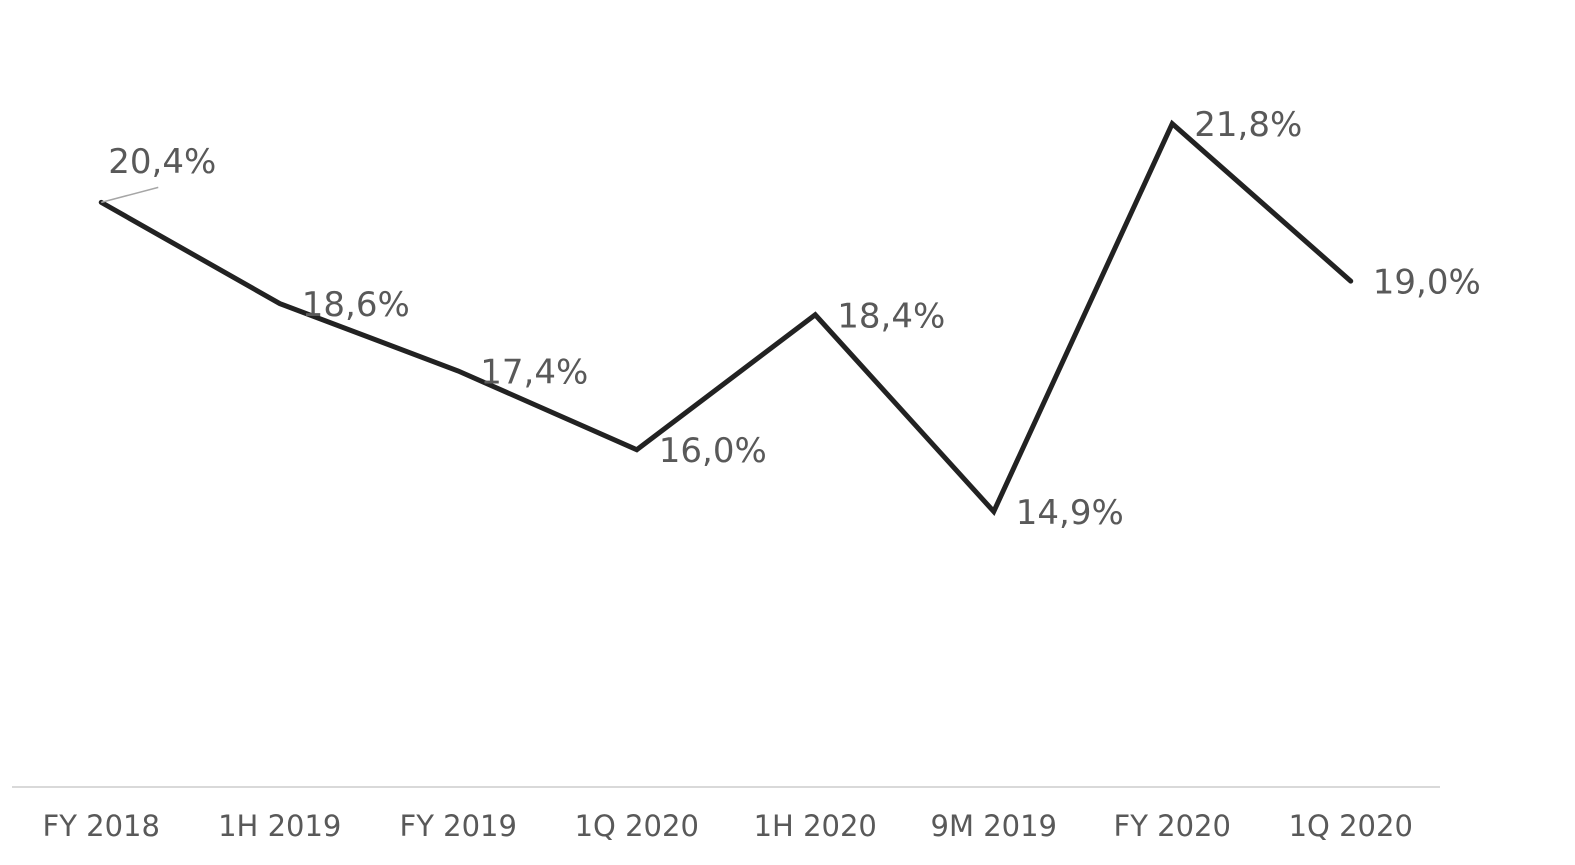 This screenshot has height=865, width=1575. What do you see at coordinates (1427, 283) in the screenshot?
I see `data-label: 19,0%` at bounding box center [1427, 283].